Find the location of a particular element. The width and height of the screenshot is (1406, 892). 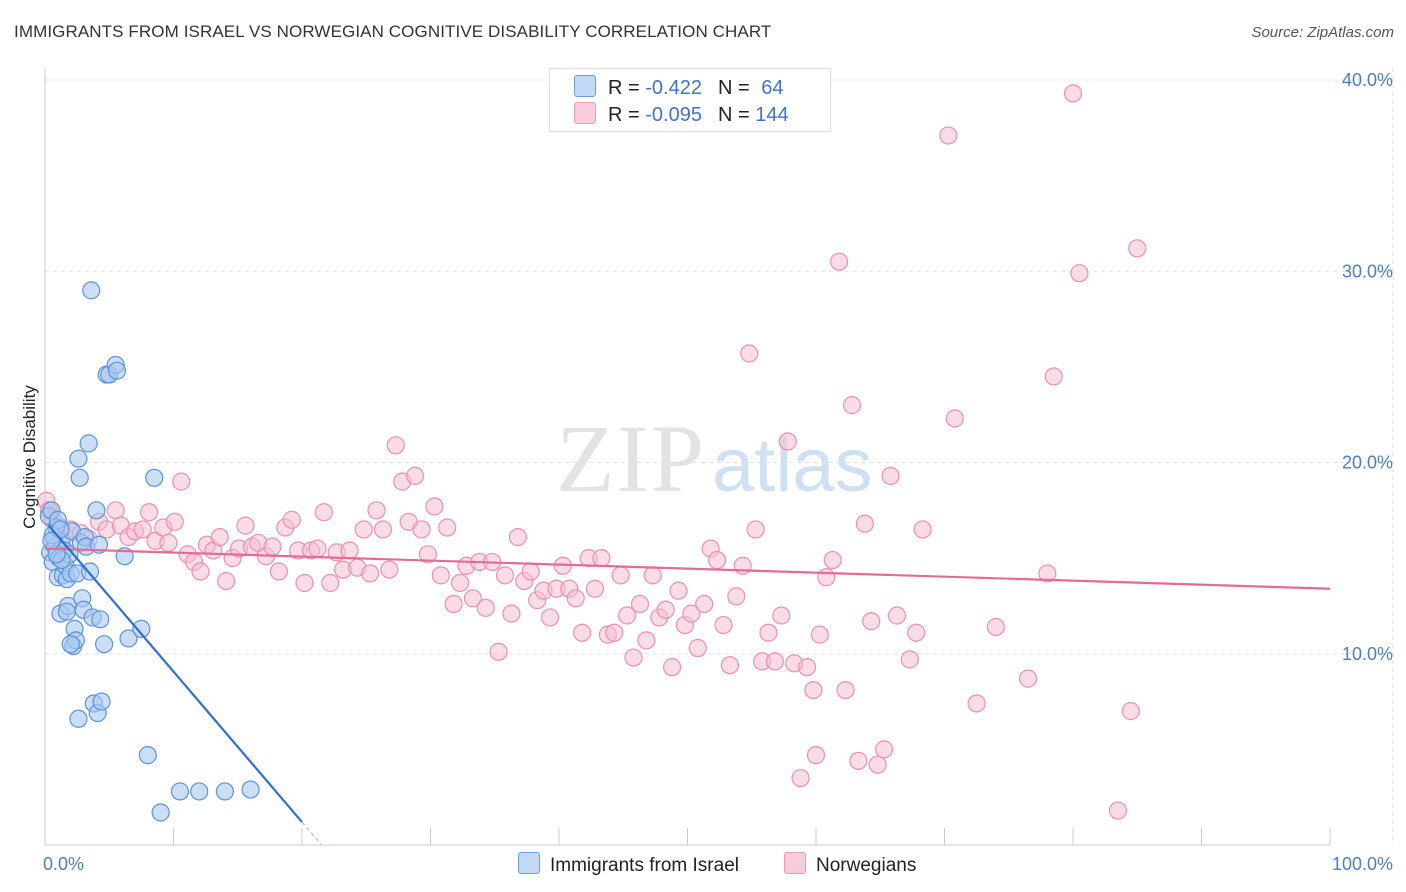

y-tick-label: 20.0% is located at coordinates (1367, 463).